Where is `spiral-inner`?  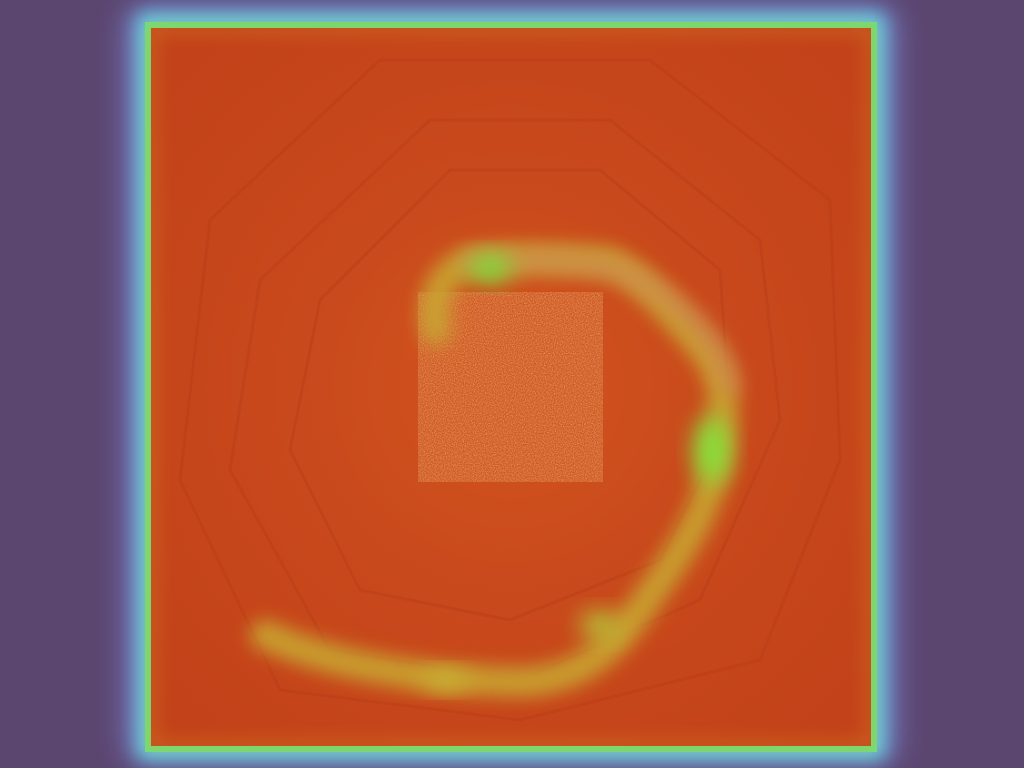
spiral-inner is located at coordinates (600, 322).